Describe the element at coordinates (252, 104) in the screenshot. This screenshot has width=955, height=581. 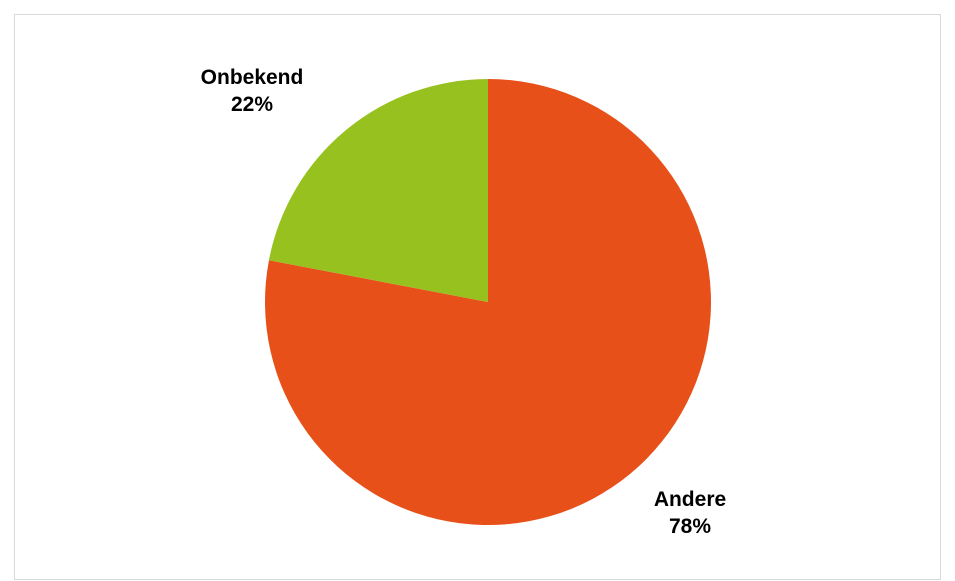
I see `slice-percent: 22%` at that location.